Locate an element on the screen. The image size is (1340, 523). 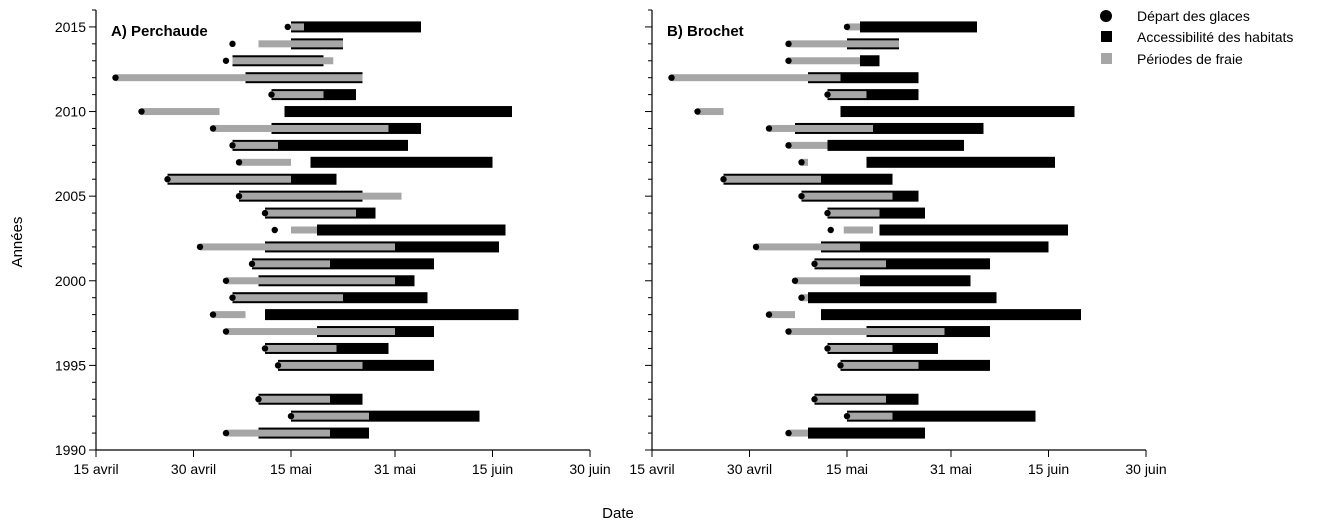
legend-marker-spawn is located at coordinates (1106, 58).